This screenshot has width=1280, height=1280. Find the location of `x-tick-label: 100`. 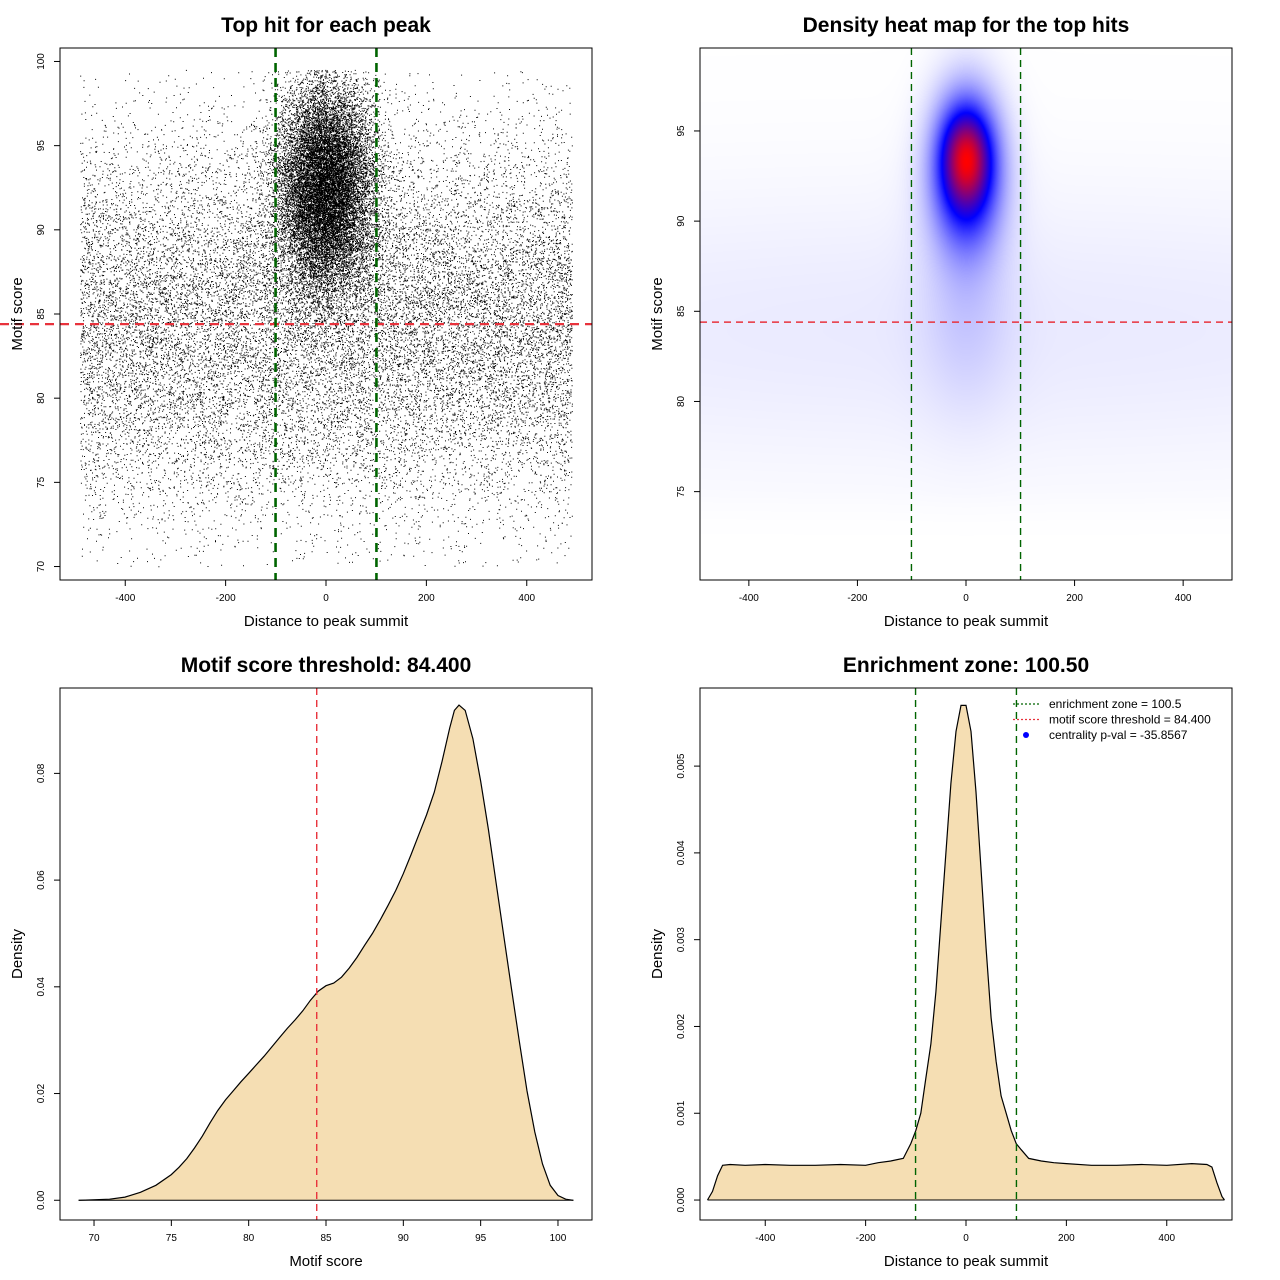

x-tick-label: 100 is located at coordinates (558, 1238).